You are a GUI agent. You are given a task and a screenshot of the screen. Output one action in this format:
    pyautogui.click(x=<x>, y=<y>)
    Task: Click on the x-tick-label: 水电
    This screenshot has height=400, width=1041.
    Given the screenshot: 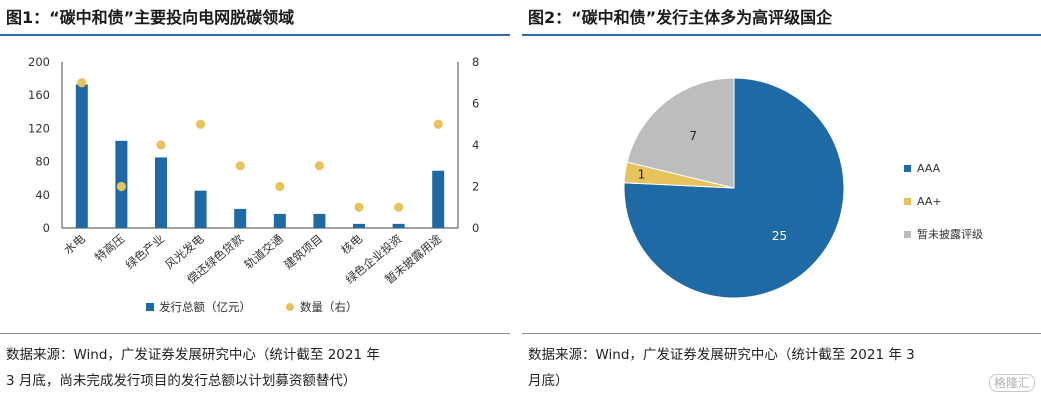 What is the action you would take?
    pyautogui.click(x=74, y=244)
    